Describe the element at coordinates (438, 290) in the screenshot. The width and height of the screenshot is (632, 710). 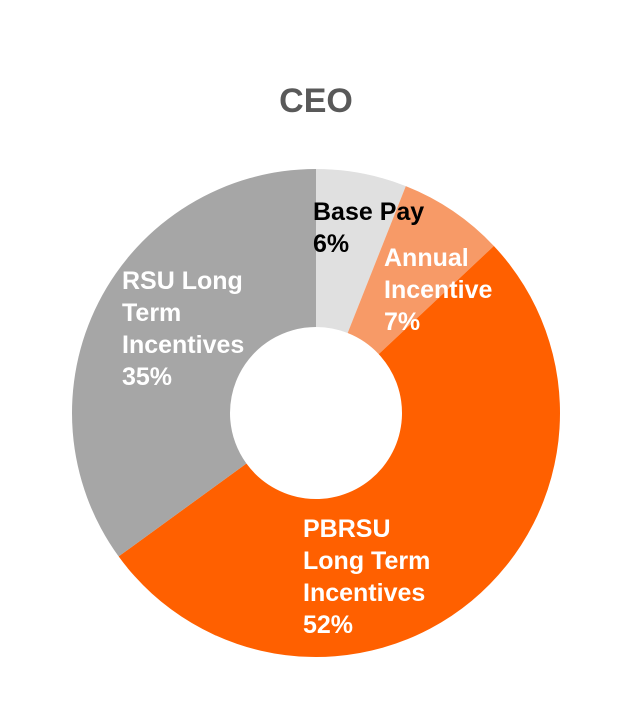
I see `slice-label: Annual Incentive 7%` at that location.